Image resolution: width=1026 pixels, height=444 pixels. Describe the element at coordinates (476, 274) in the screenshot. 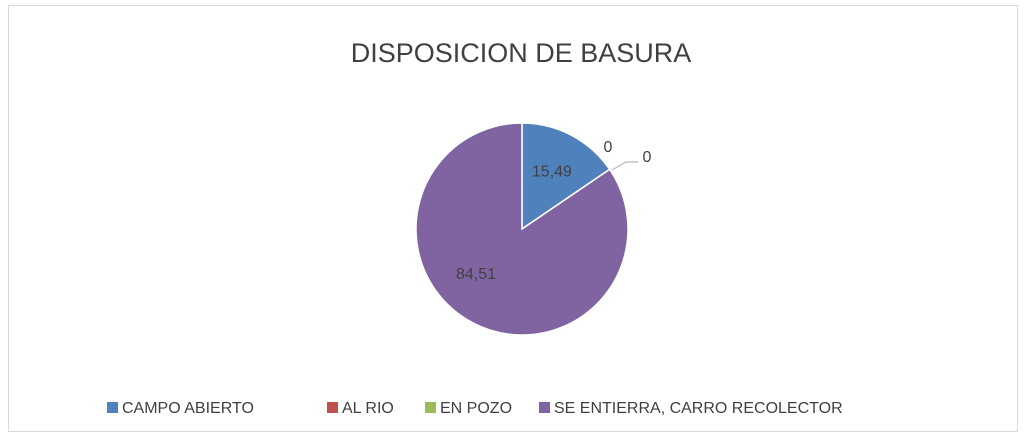

I see `data-label: 84,51` at that location.